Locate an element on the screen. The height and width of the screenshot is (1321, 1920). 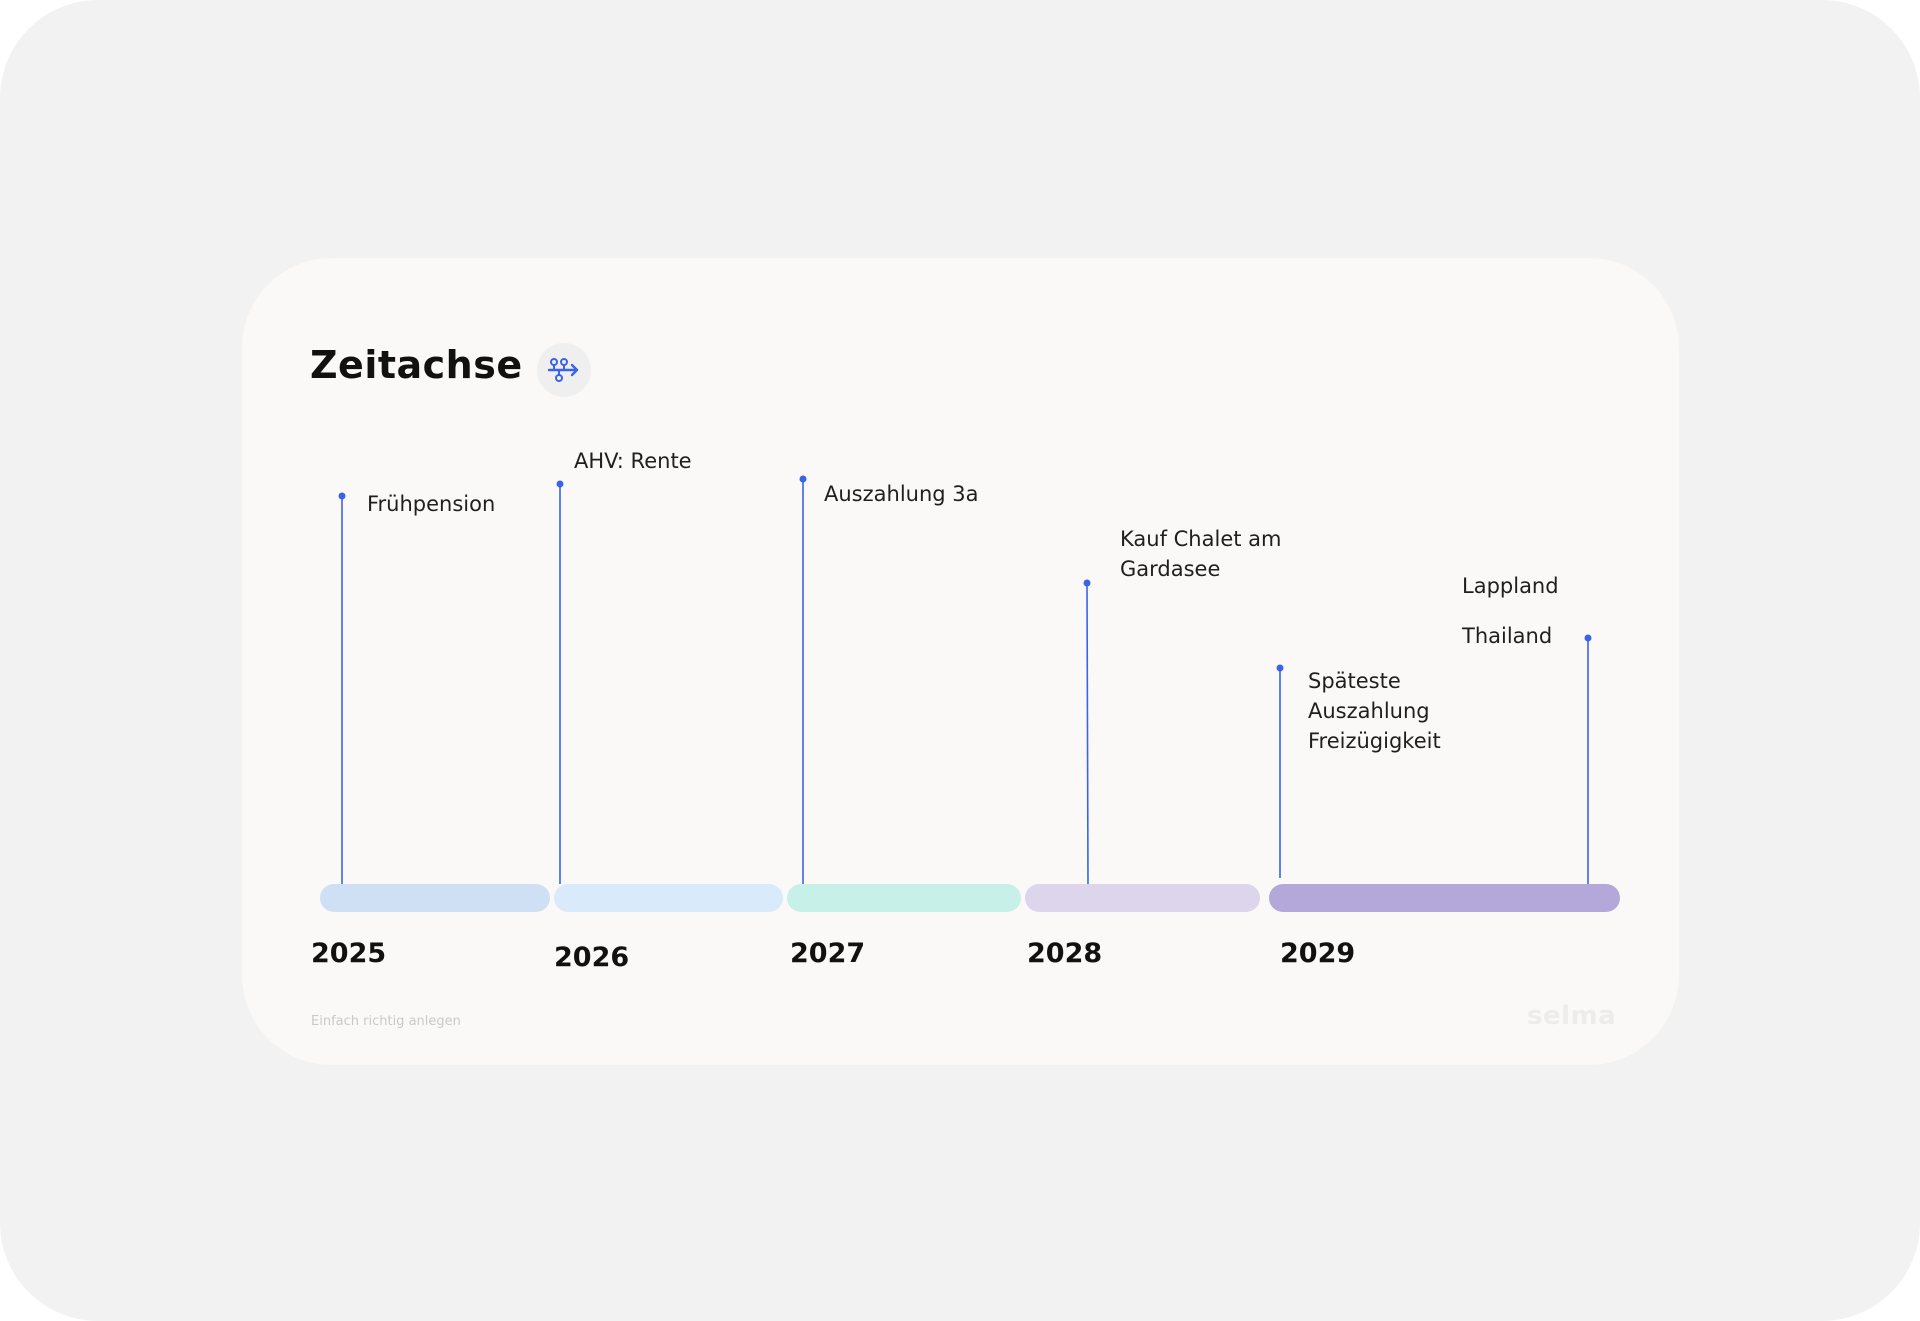
marker-thailand is located at coordinates (1588, 759).